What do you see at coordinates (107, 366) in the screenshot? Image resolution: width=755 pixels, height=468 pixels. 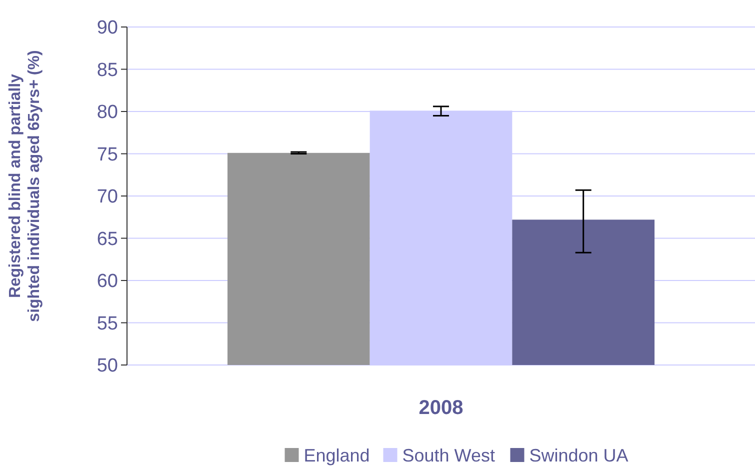 I see `y-tick-label: 50` at bounding box center [107, 366].